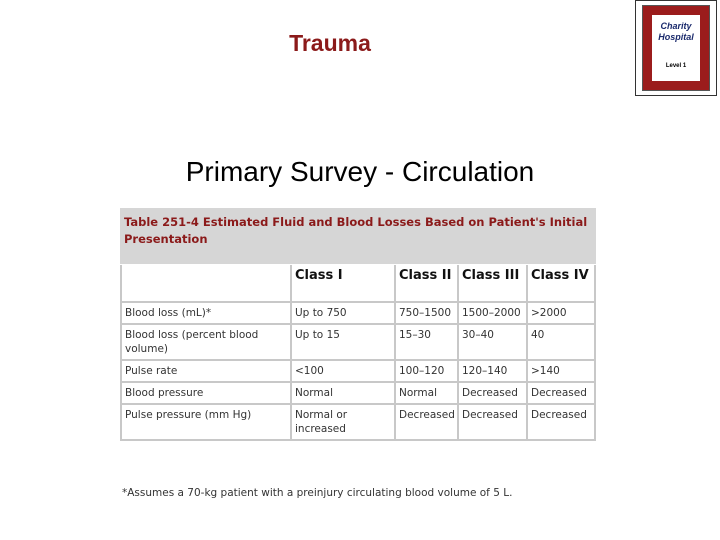 This screenshot has height=540, width=720. I want to click on table-cell: Up to 15, so click(344, 343).